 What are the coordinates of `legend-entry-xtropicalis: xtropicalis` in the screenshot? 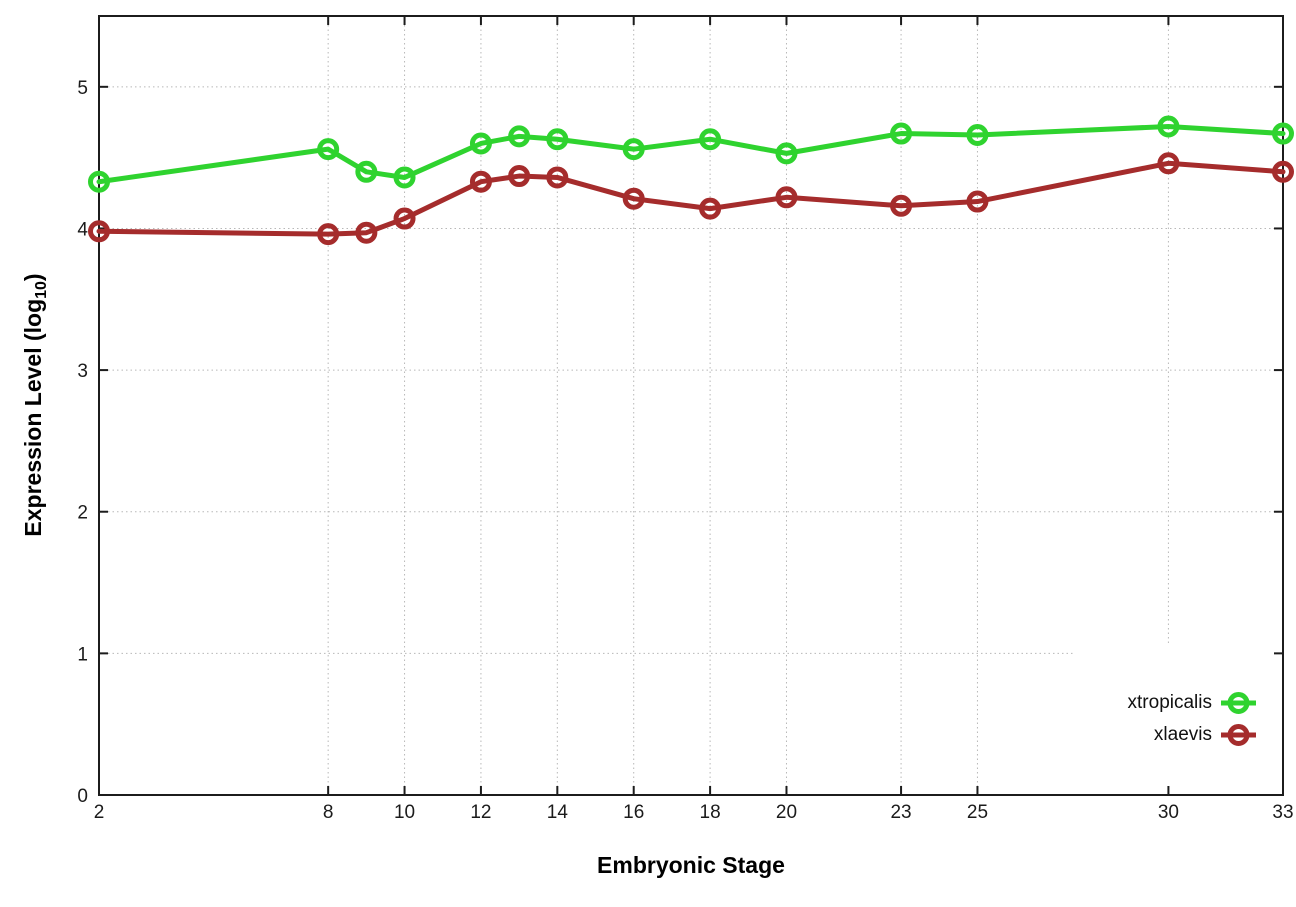 It's located at (1170, 703).